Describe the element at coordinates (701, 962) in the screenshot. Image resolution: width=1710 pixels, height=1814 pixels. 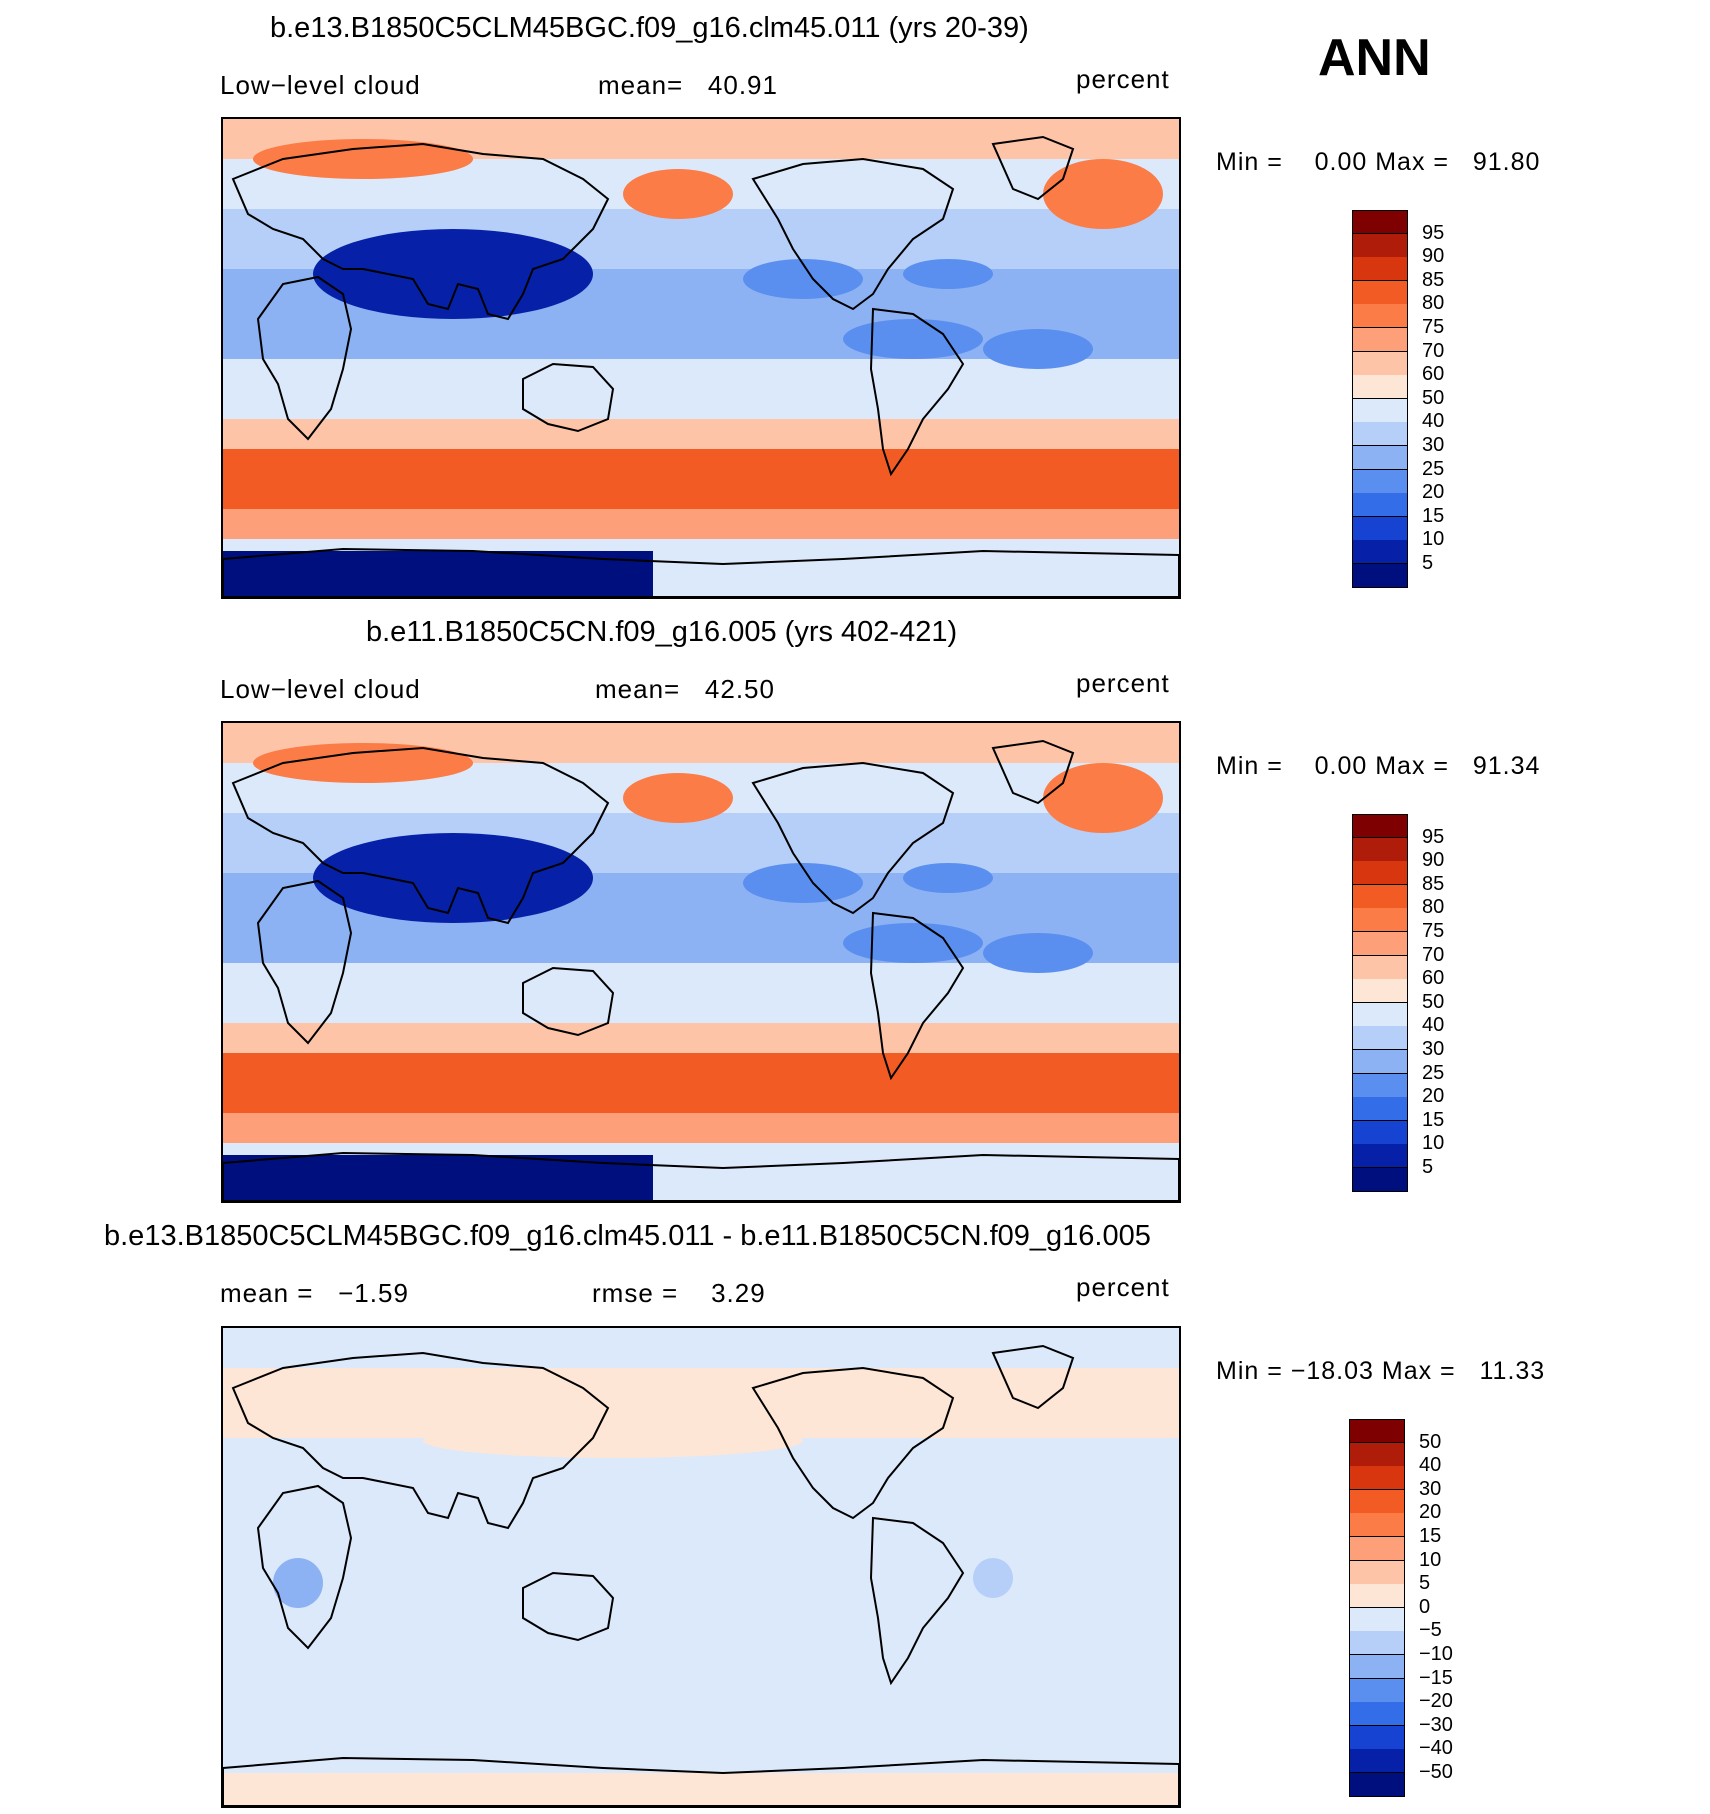
I see `panel-2-map` at that location.